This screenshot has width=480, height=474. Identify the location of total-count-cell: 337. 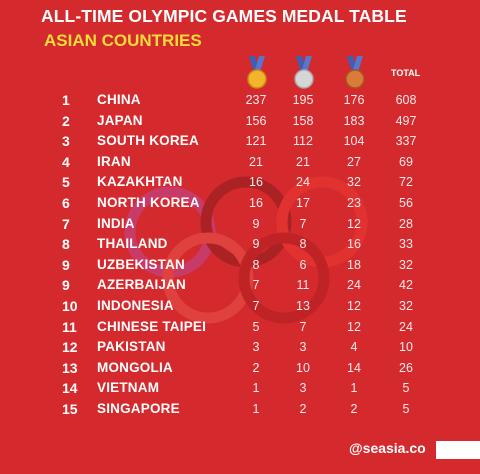
(406, 141).